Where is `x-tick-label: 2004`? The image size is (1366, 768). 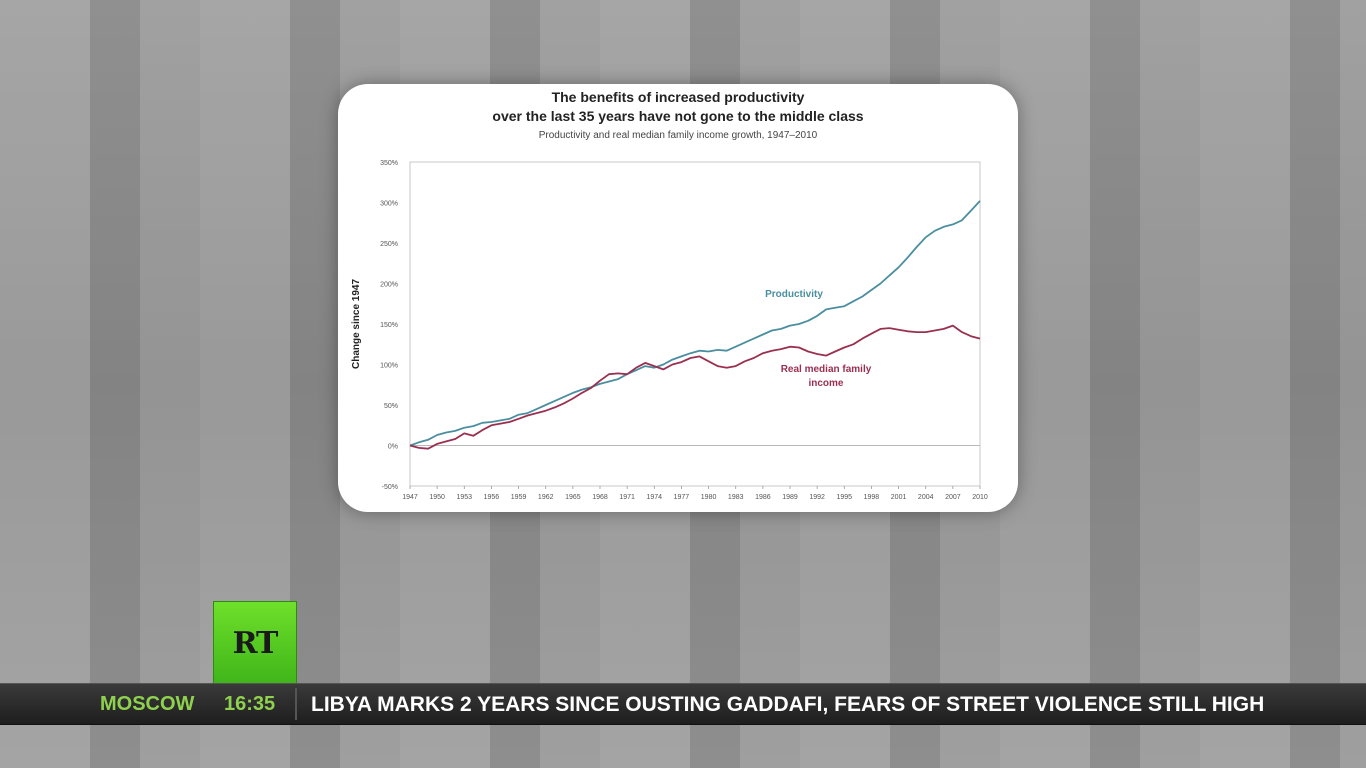
x-tick-label: 2004 is located at coordinates (926, 497).